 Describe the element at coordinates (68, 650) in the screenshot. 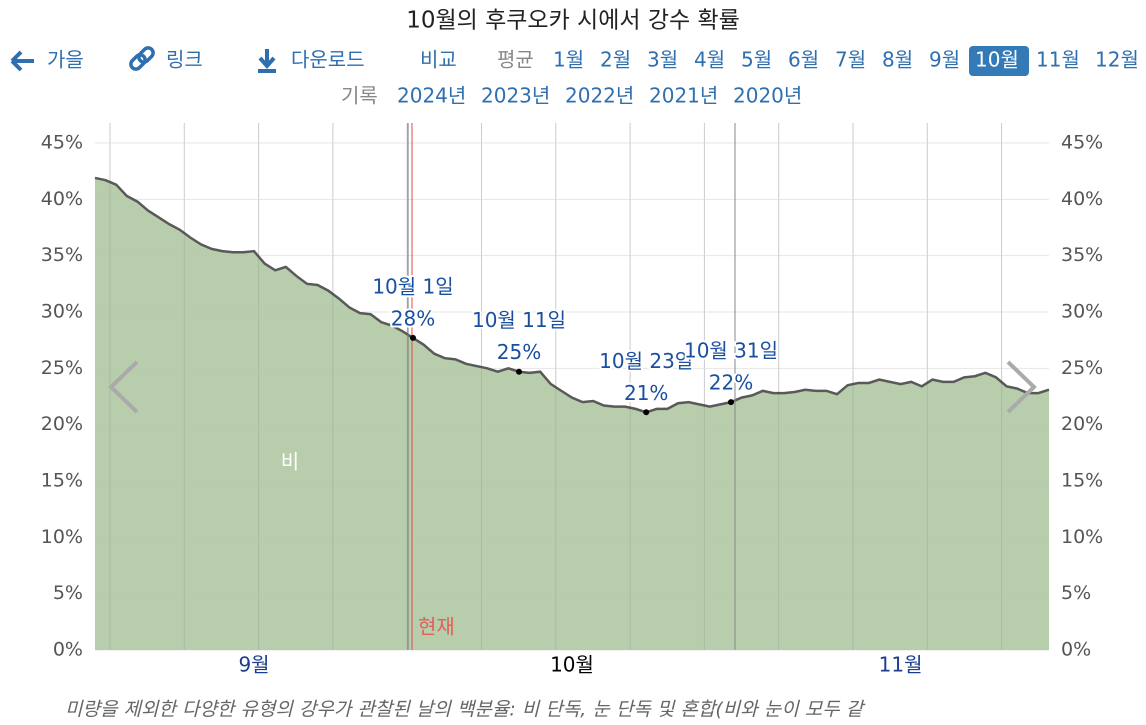

I see `y-tick-label: 0%` at that location.